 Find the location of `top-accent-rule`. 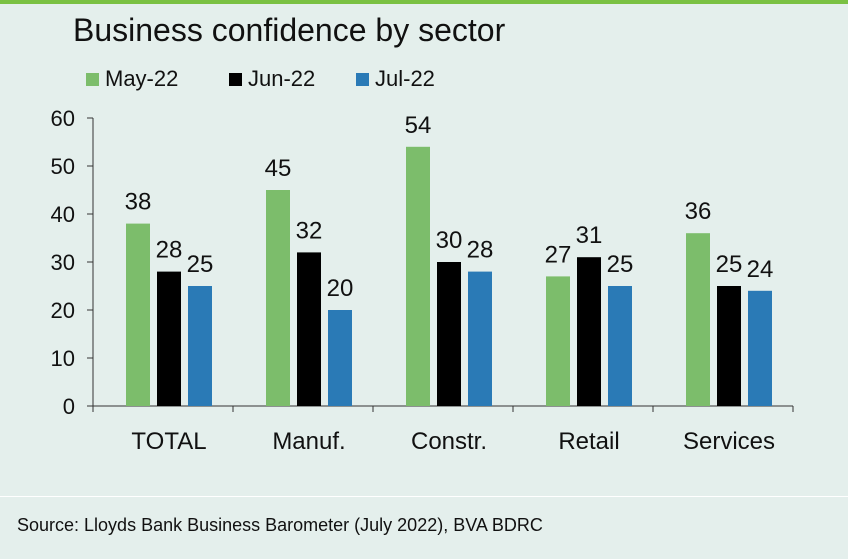

top-accent-rule is located at coordinates (424, 2).